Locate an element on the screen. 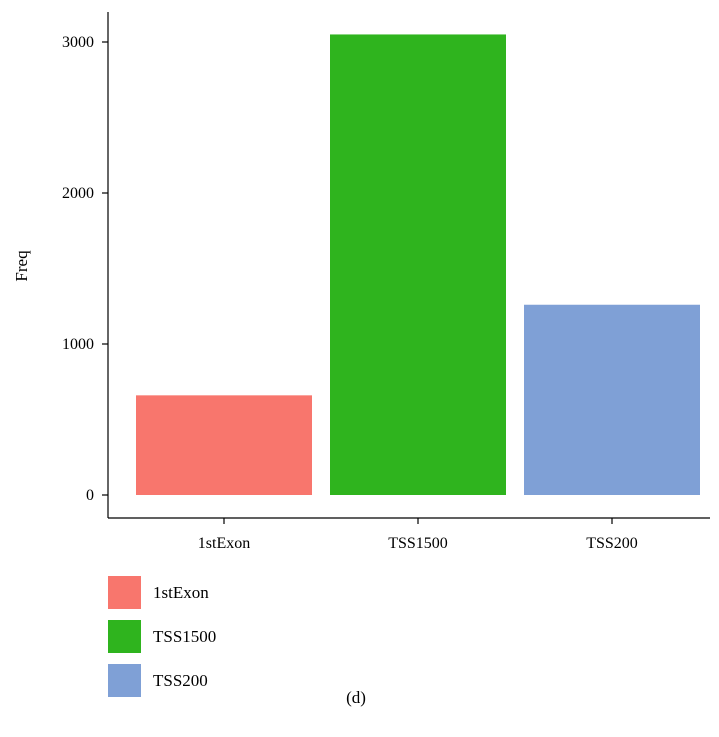 This screenshot has height=737, width=719. bar-tss200 is located at coordinates (612, 399).